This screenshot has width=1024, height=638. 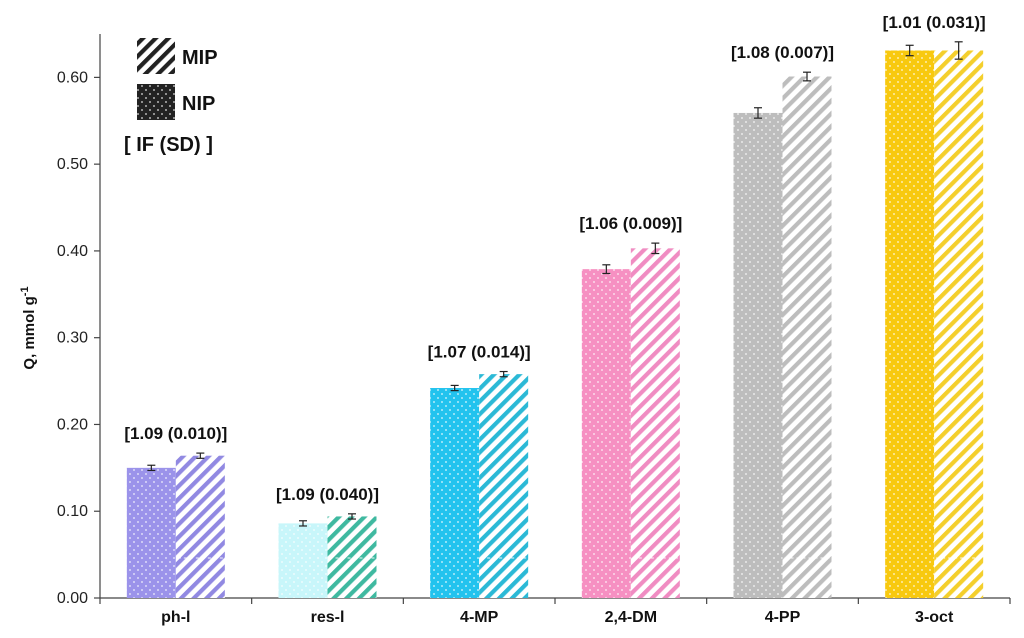 I want to click on y-axis-label: Q, mmol g-1, so click(x=28, y=327).